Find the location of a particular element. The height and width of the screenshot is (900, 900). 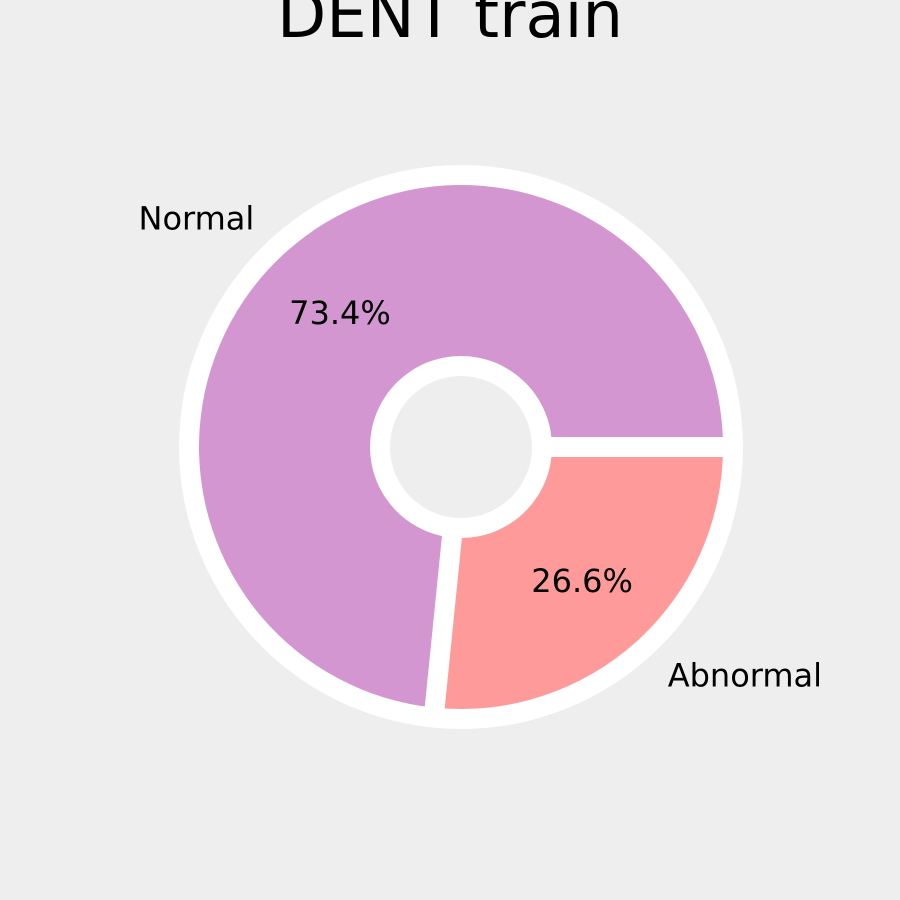

donut-hole is located at coordinates (461, 447).